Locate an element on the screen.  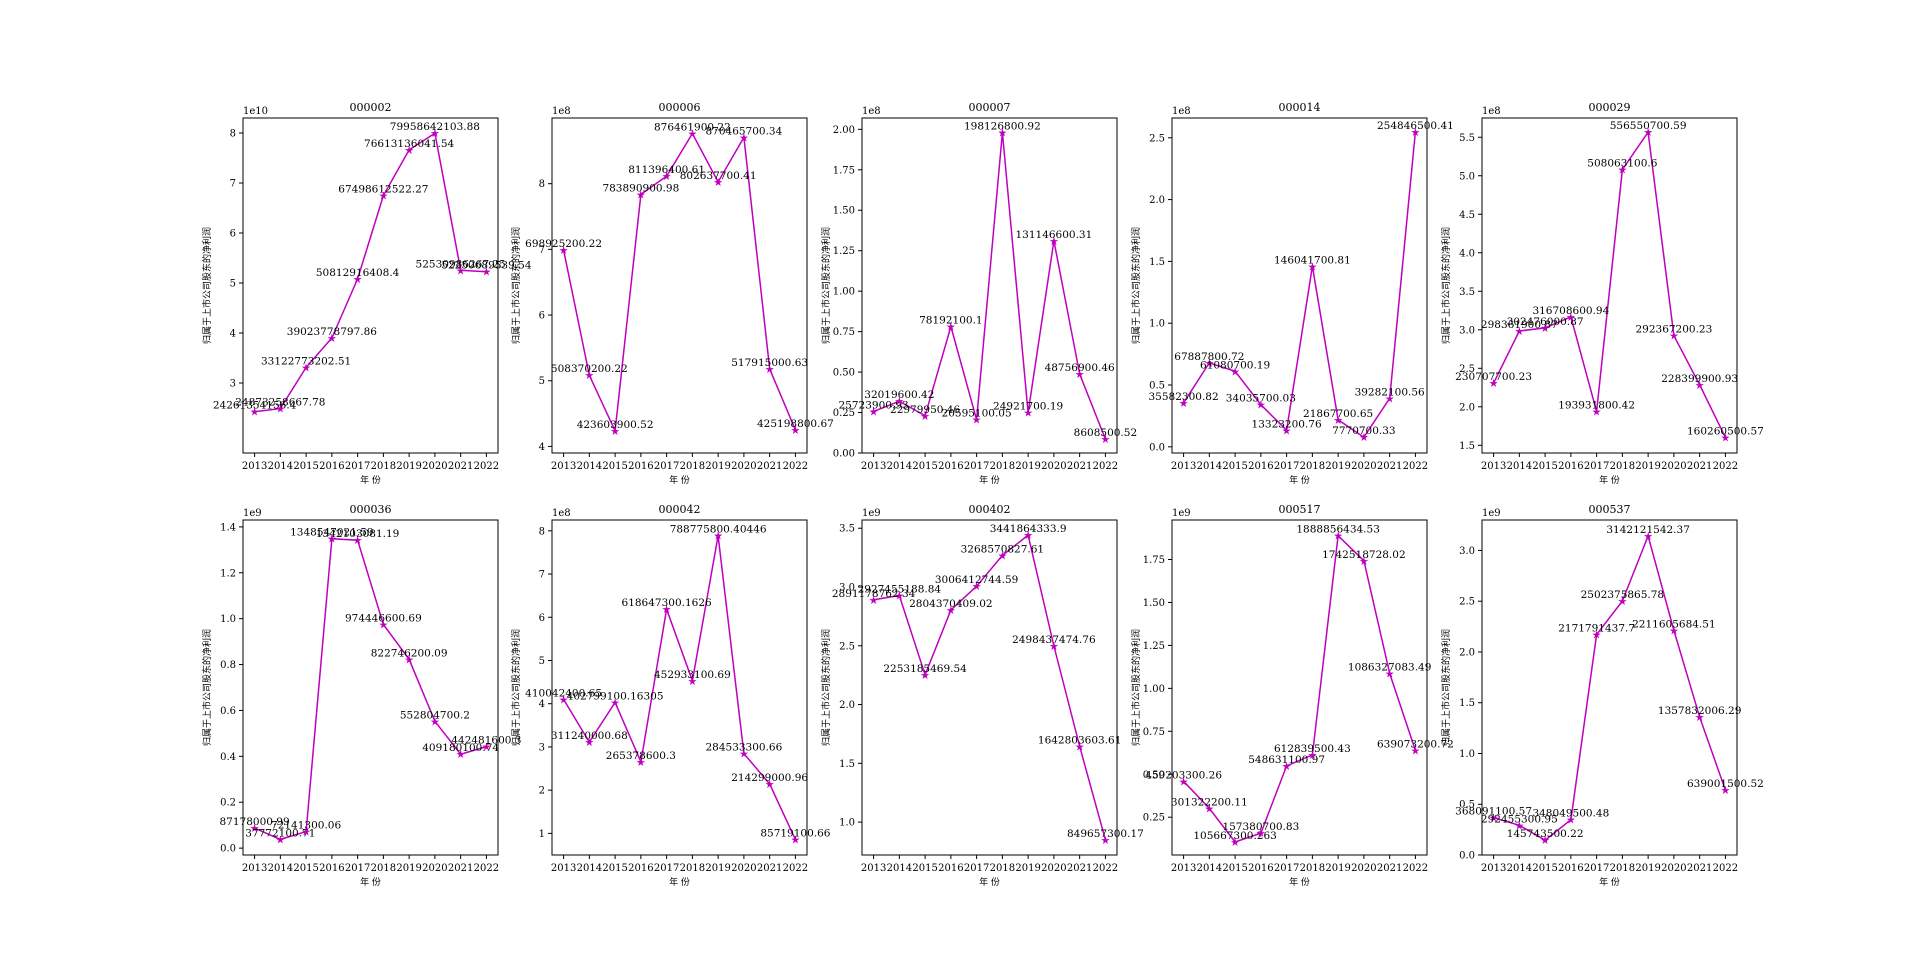
data-label: 13323200.76 is located at coordinates (1287, 424).